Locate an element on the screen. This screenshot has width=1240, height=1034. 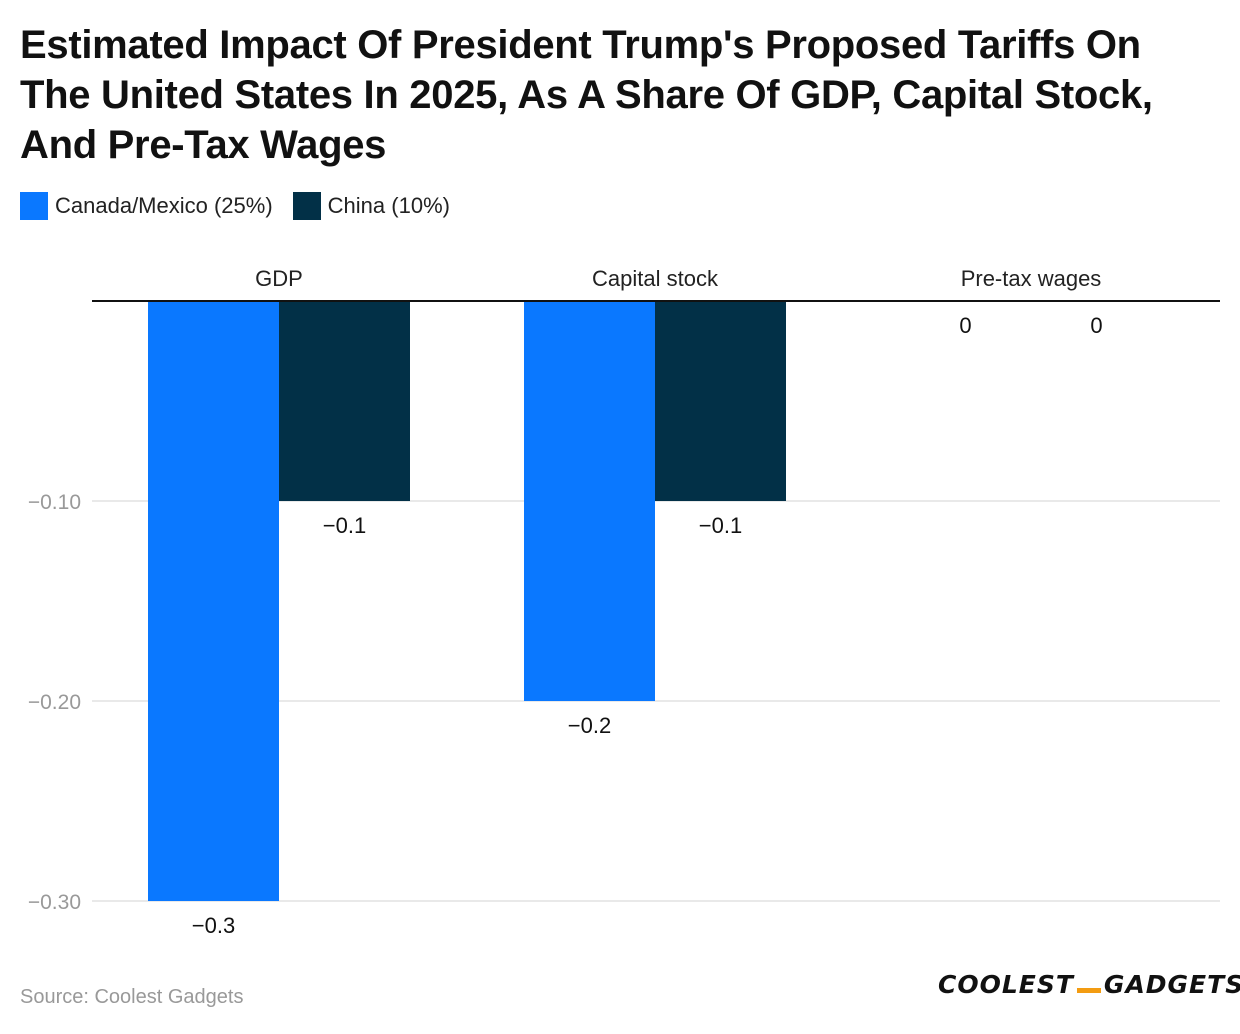
source-note: Source: Coolest Gadgets is located at coordinates (132, 997).